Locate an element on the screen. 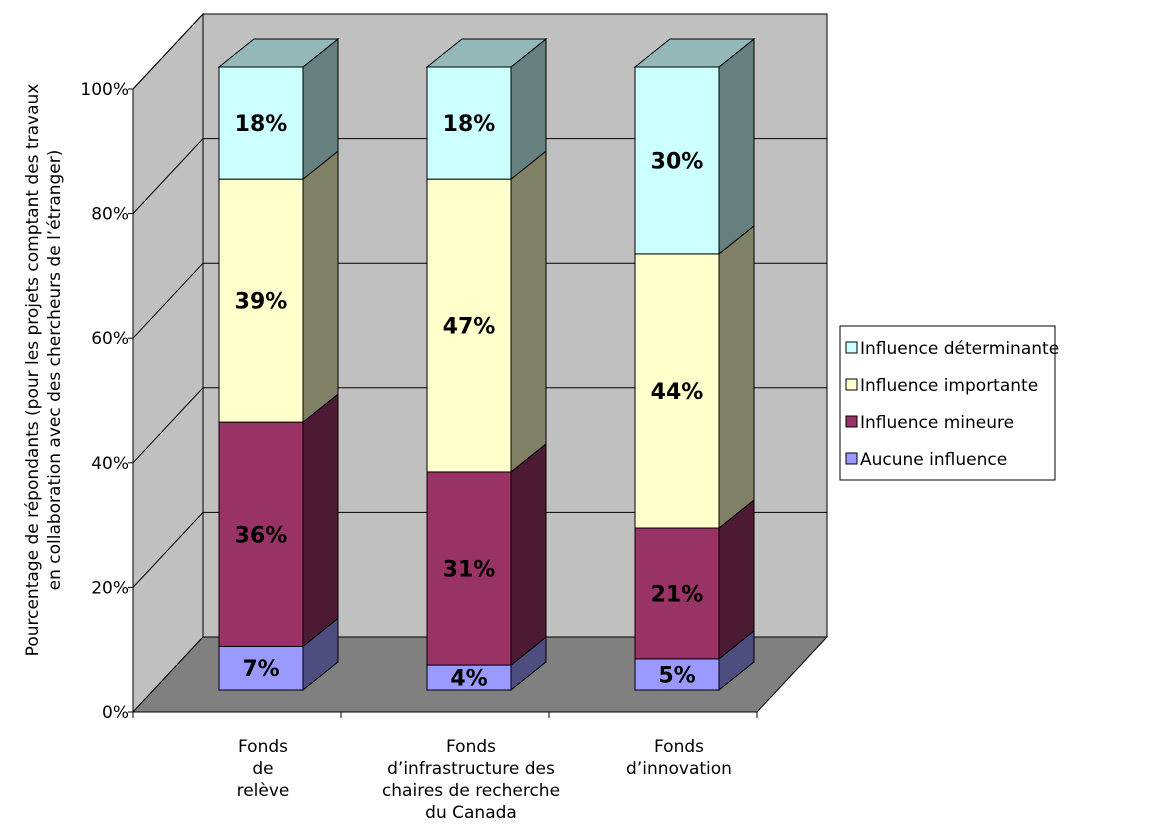  y-tick-label: 60% is located at coordinates (110, 339).